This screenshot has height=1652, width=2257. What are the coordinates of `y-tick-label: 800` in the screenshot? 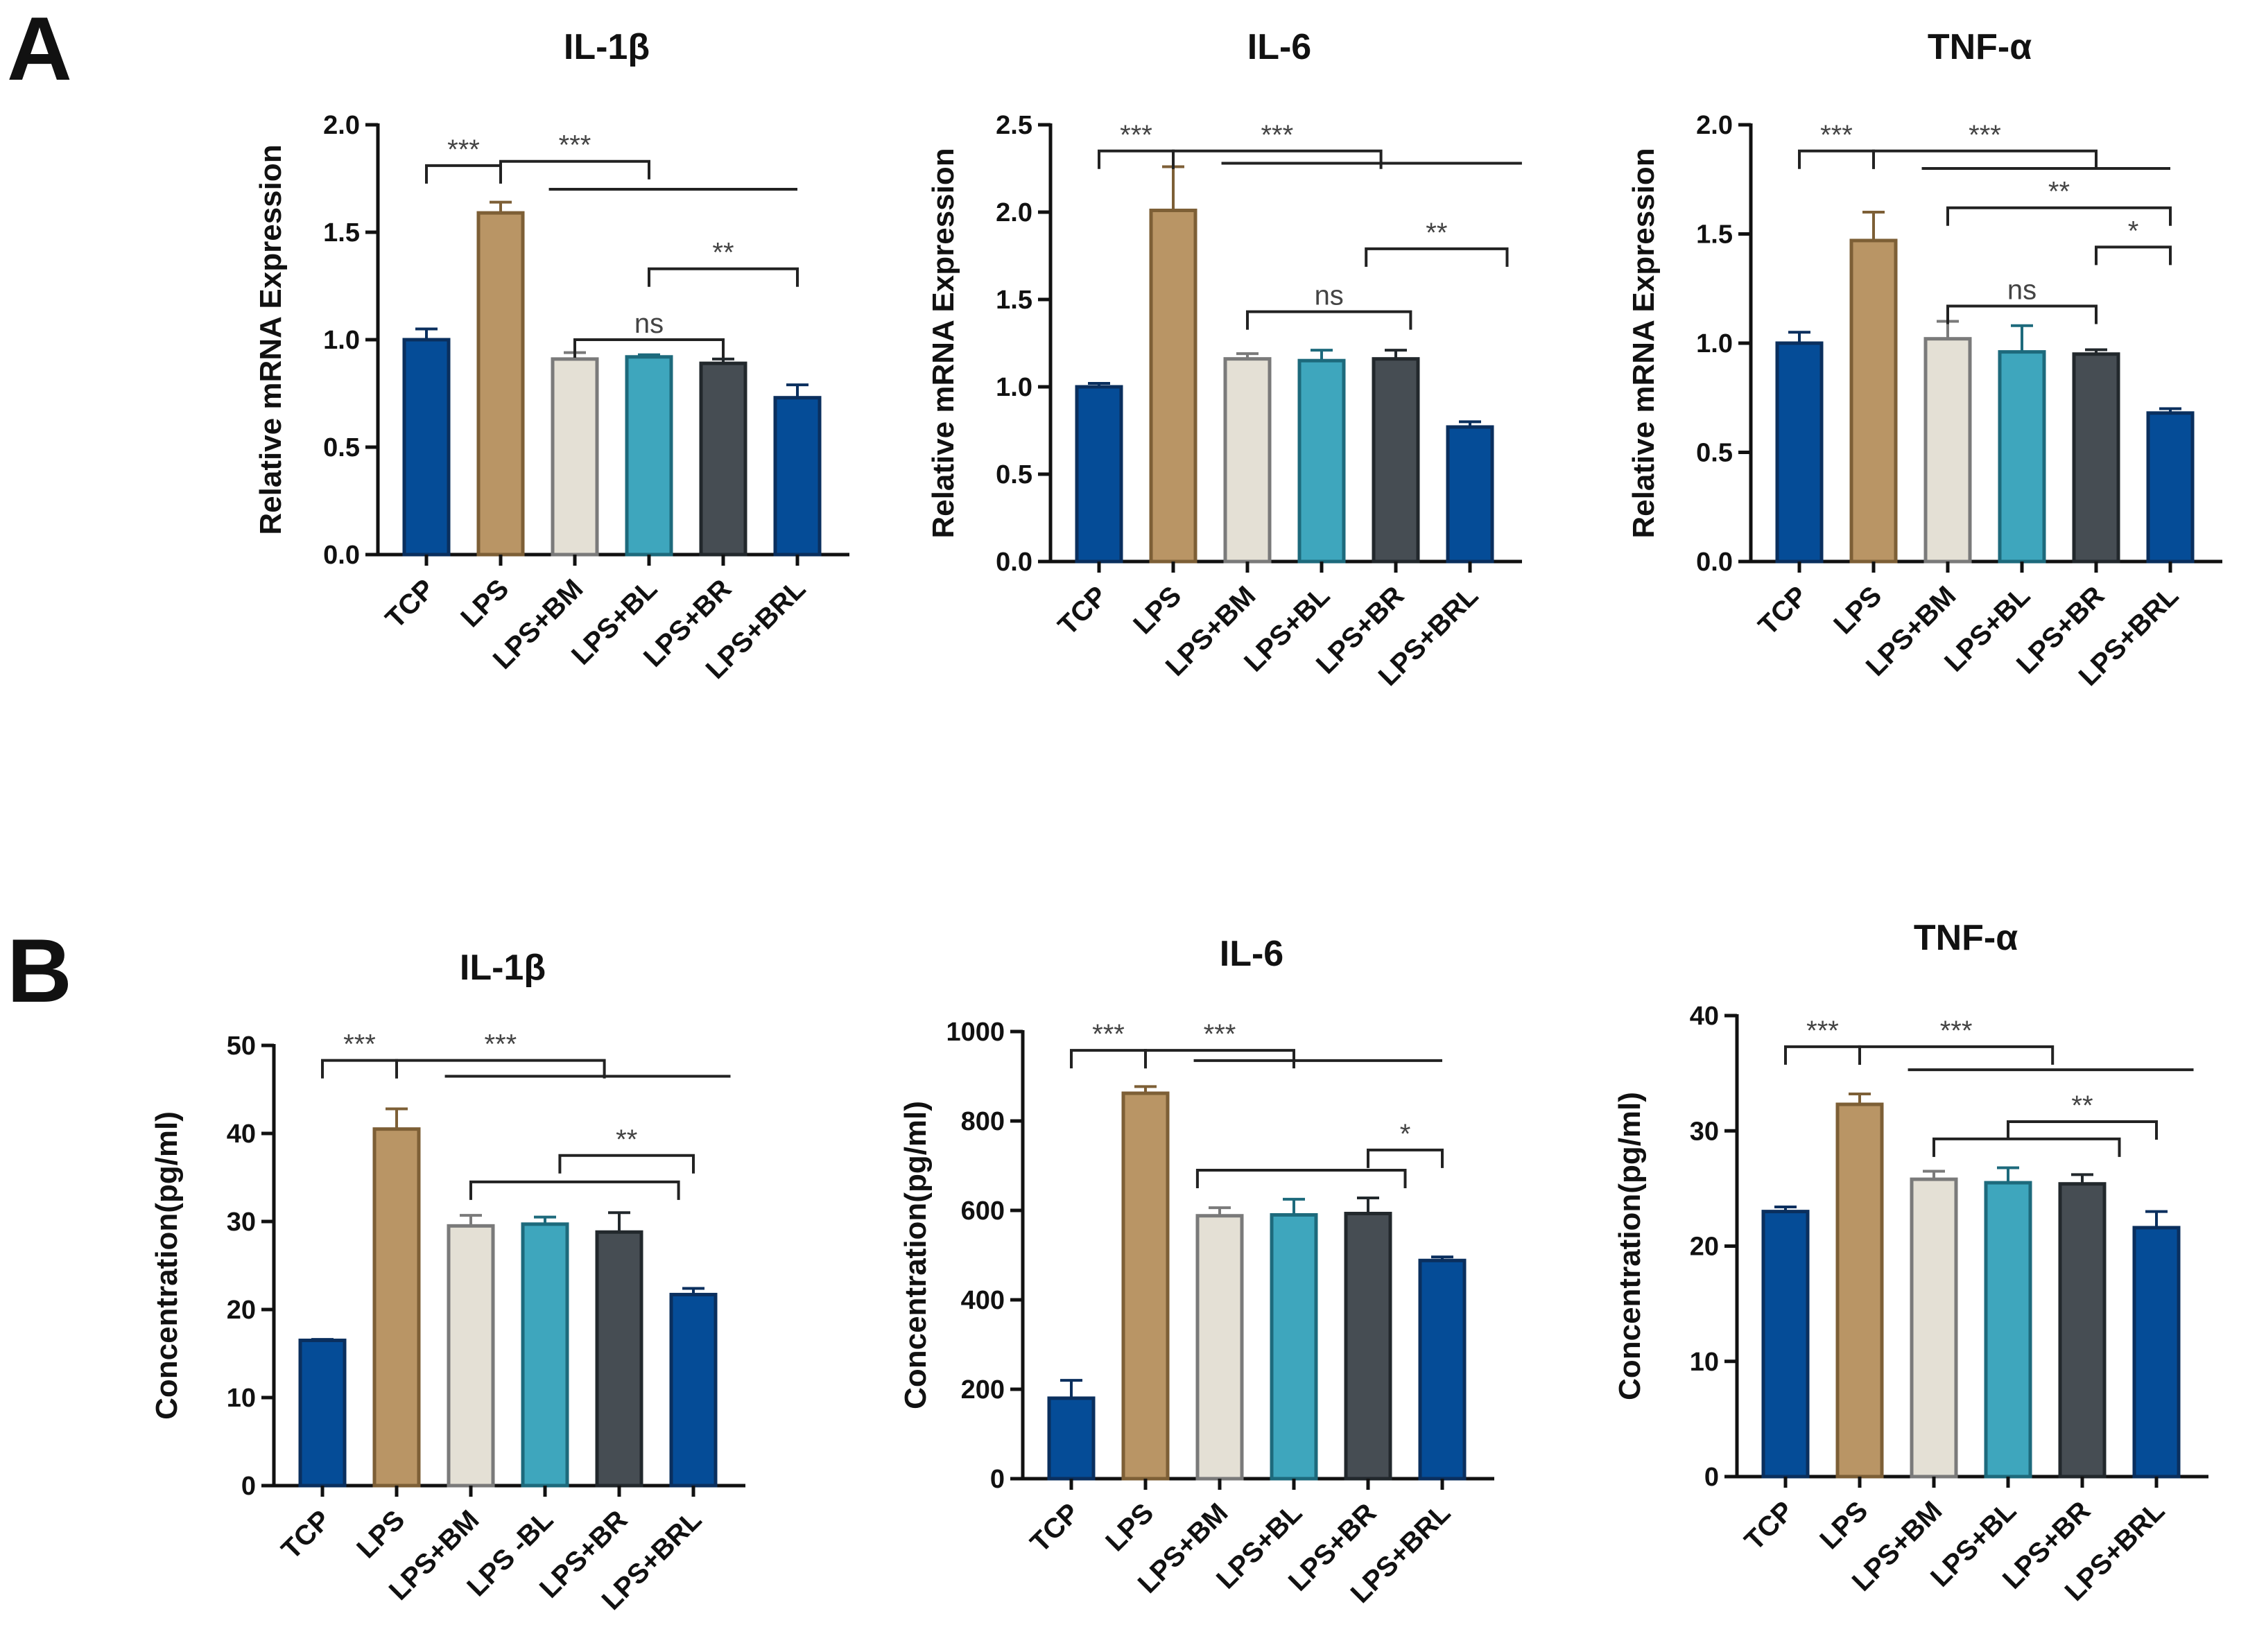 It's located at (983, 1121).